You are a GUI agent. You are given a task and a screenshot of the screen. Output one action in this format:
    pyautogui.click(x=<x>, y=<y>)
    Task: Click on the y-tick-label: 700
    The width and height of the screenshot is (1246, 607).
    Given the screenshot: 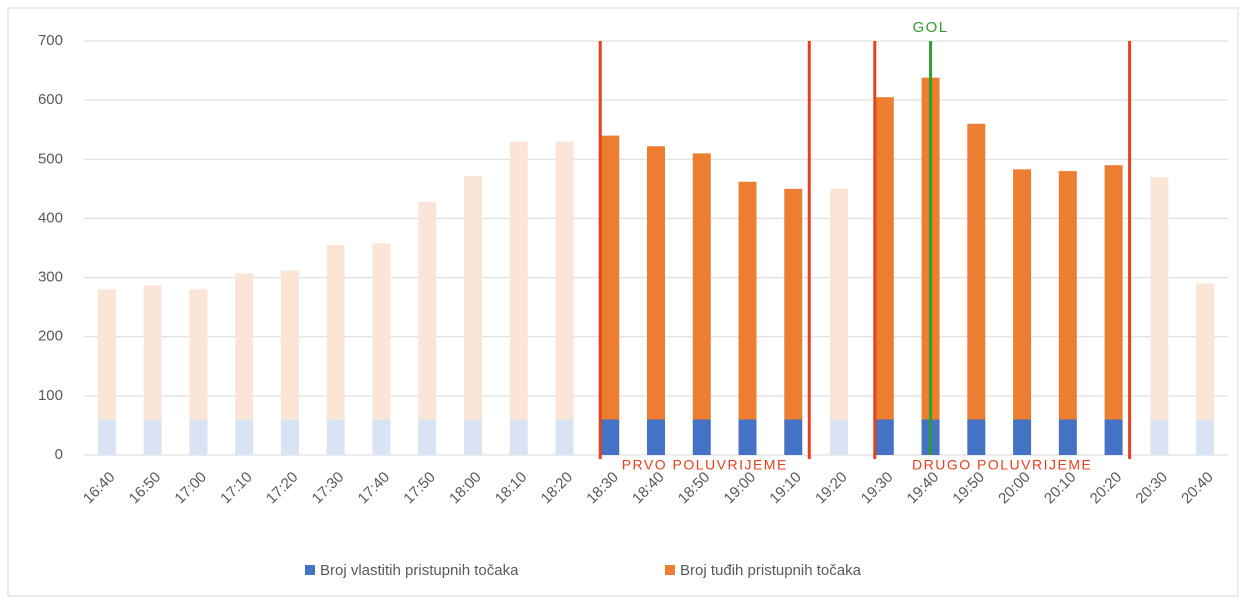 What is the action you would take?
    pyautogui.click(x=50, y=40)
    